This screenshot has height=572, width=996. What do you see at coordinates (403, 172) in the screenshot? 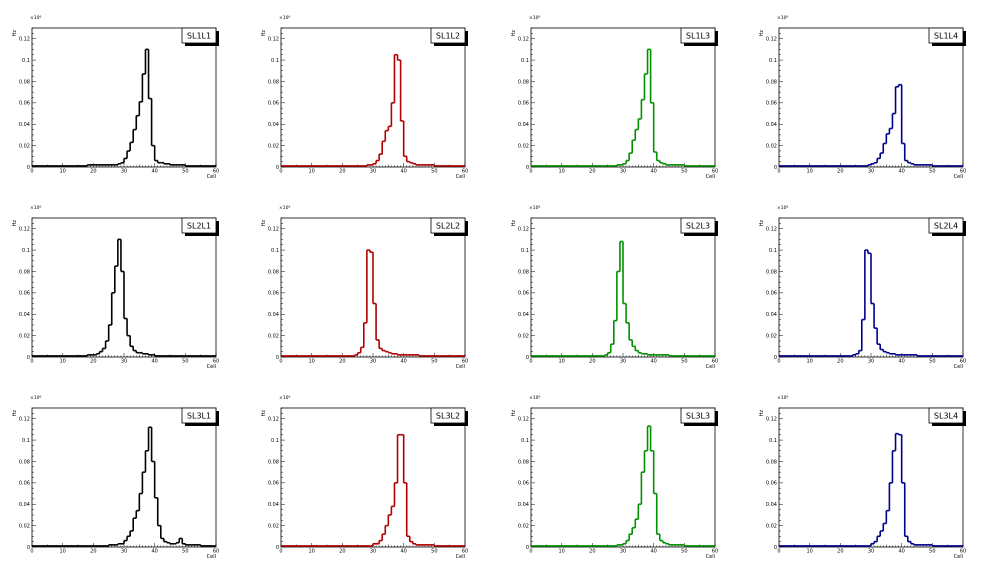
I see `chart-2-xtick-label: 40` at bounding box center [403, 172].